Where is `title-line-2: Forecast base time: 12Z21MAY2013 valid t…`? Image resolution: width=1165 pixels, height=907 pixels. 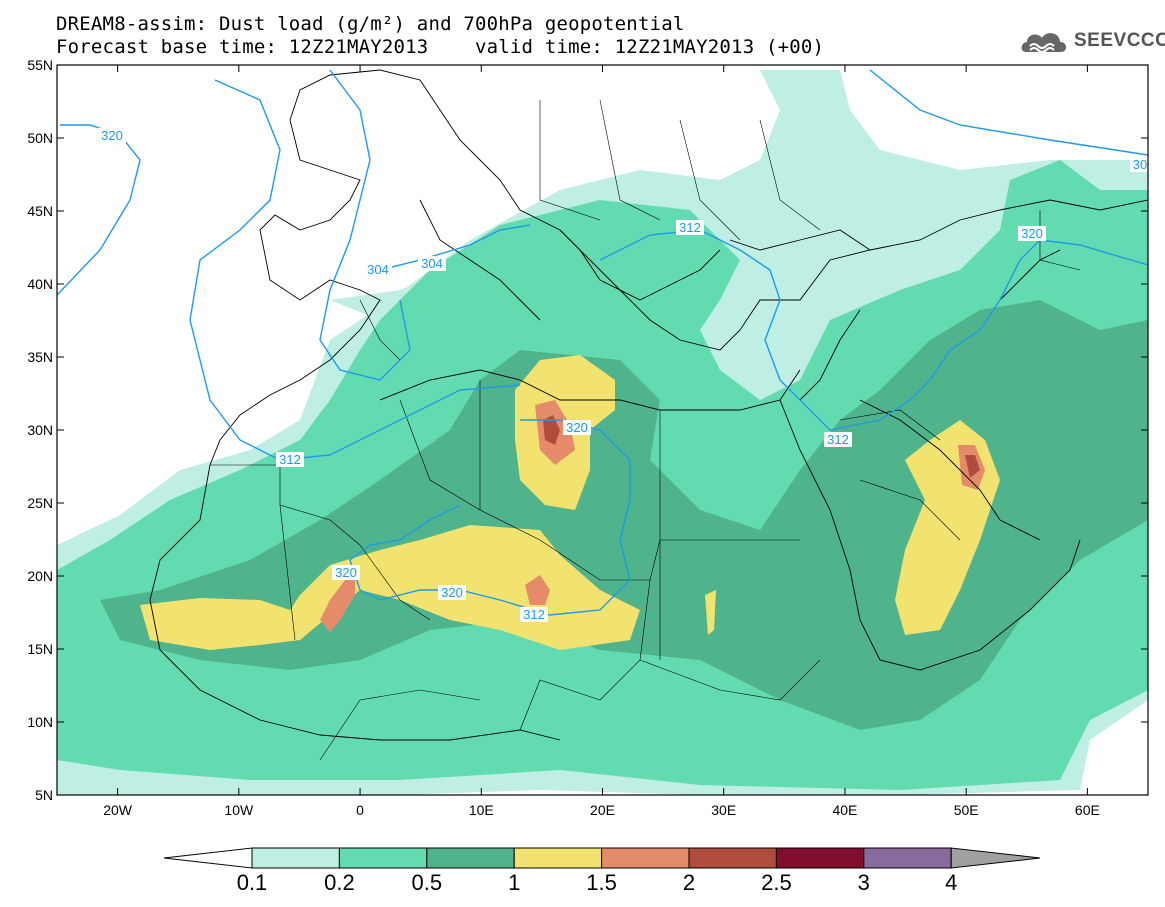
title-line-2: Forecast base time: 12Z21MAY2013 valid t… is located at coordinates (440, 47).